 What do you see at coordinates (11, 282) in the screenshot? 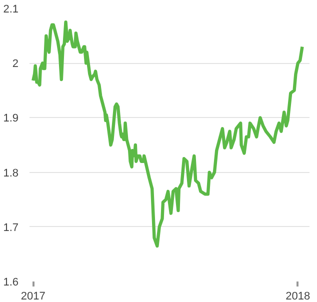
I see `y-tick-label: 1.6` at bounding box center [11, 282].